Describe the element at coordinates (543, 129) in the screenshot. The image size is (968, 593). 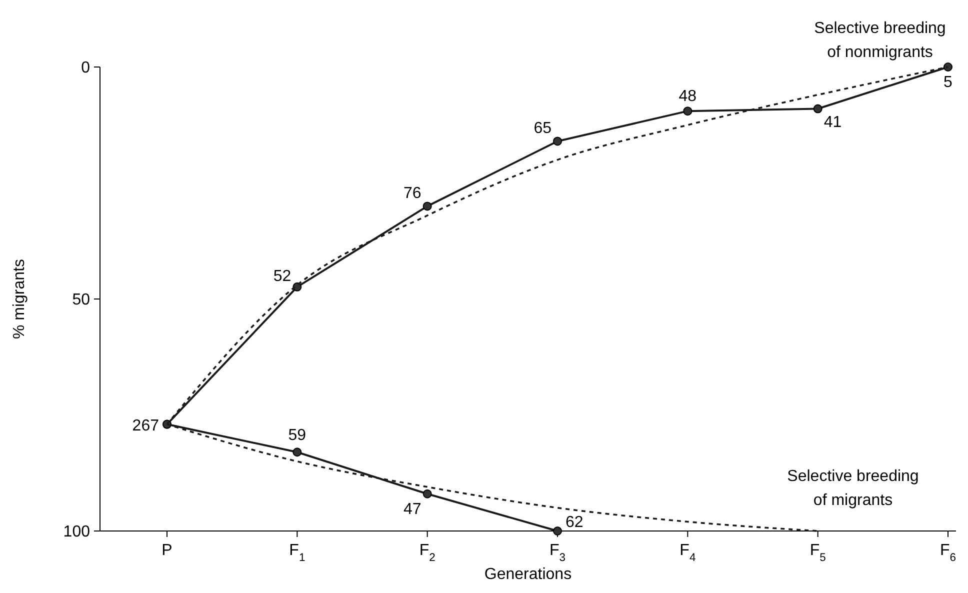
I see `annotation: 65` at that location.